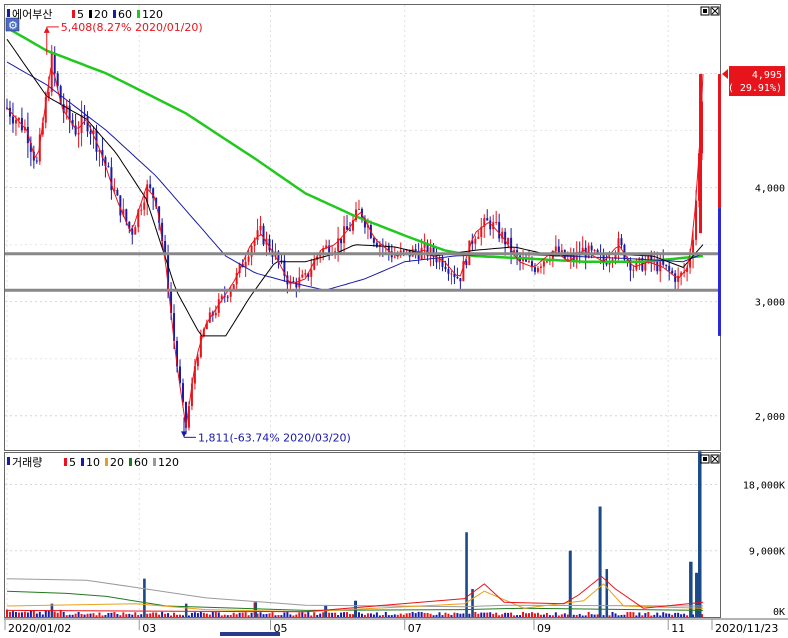 The width and height of the screenshot is (788, 638). Describe the element at coordinates (250, 634) in the screenshot. I see `chart-scrollbar-thumb` at that location.